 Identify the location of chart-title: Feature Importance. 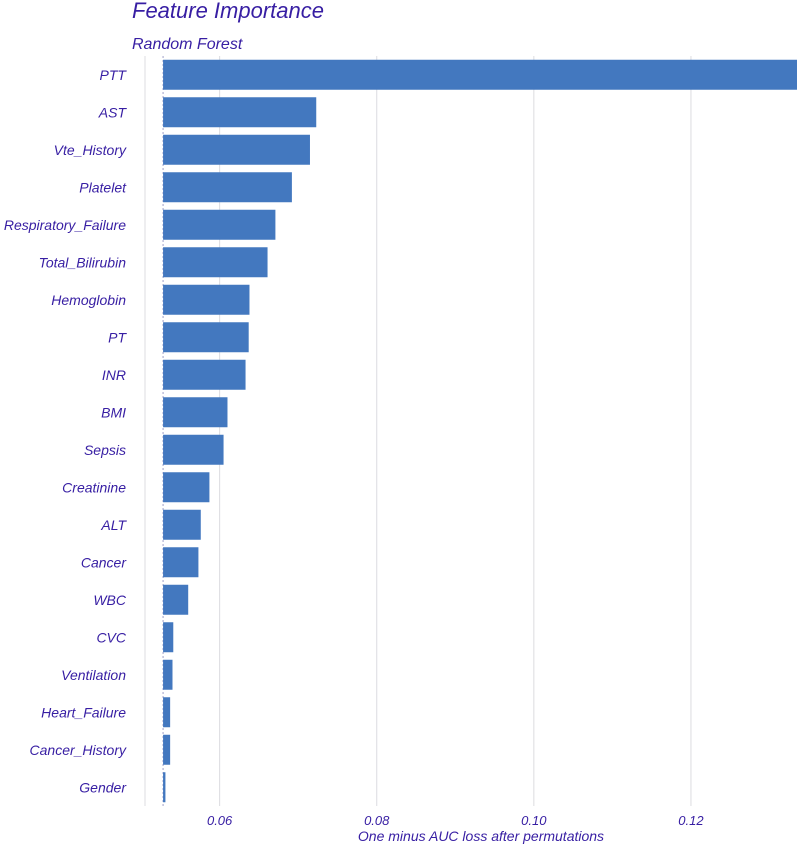
(228, 11).